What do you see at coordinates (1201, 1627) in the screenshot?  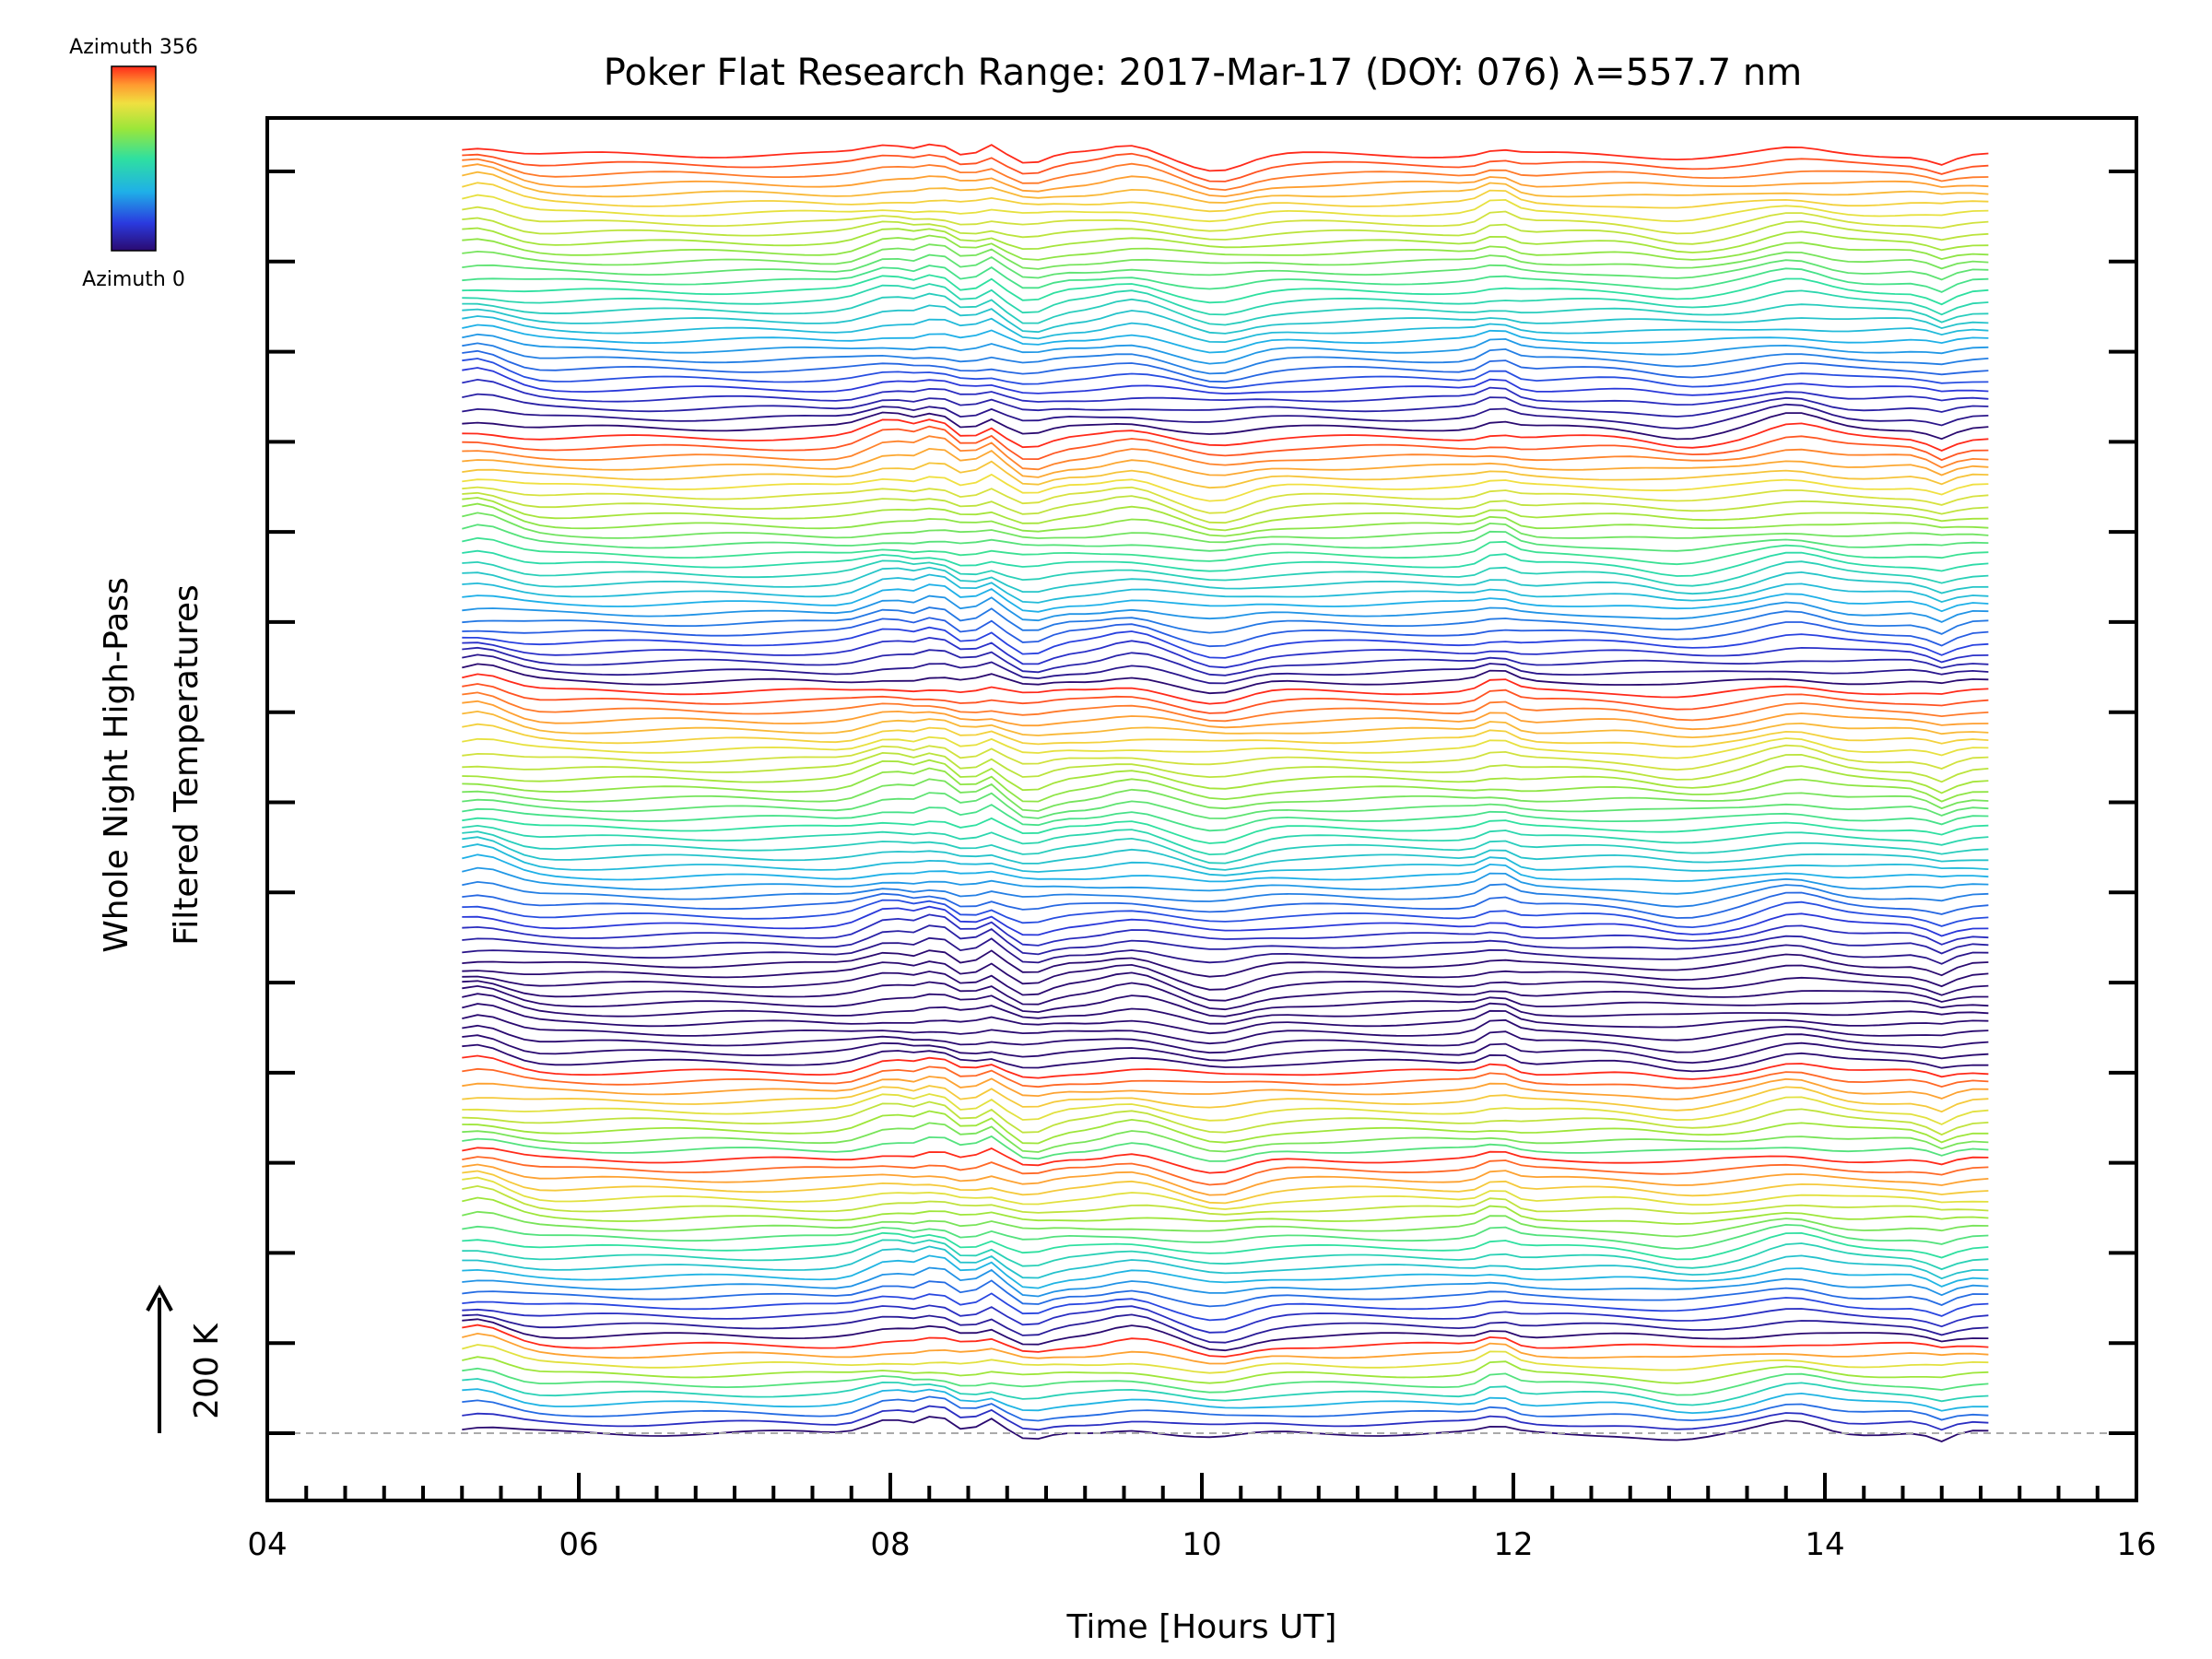 I see `x-axis-label: Time [Hours UT]` at bounding box center [1201, 1627].